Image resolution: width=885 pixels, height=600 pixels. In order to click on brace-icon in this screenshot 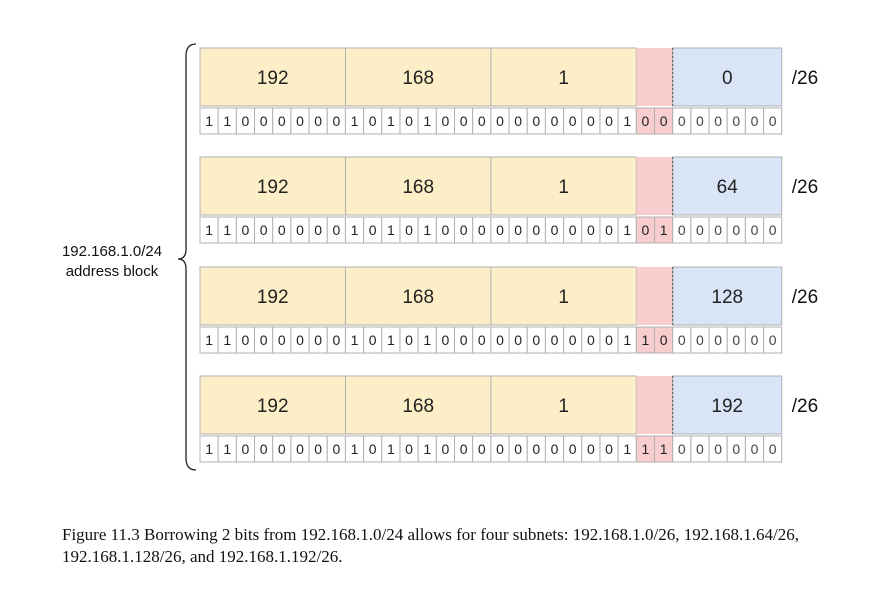, I will do `click(187, 257)`.